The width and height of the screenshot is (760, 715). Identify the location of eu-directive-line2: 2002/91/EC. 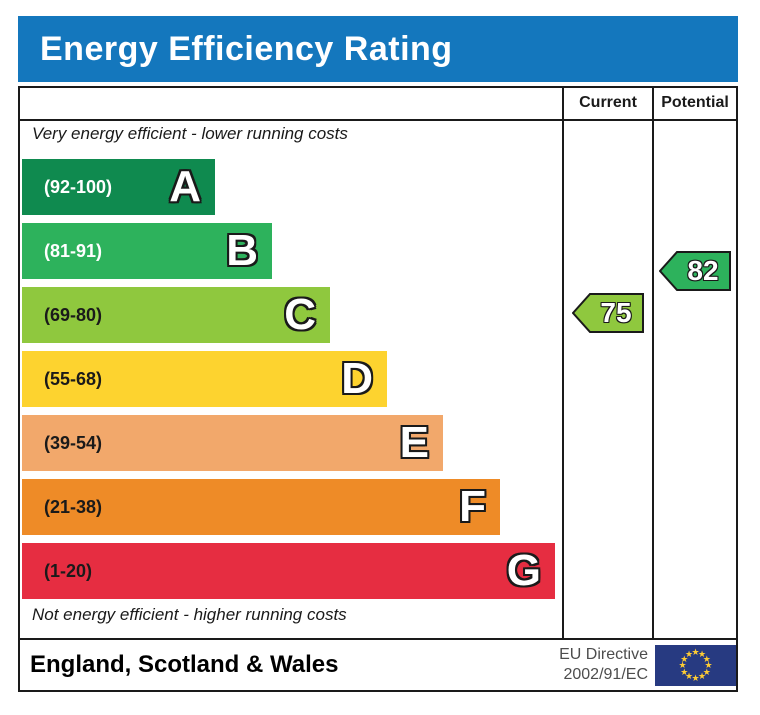
(605, 674).